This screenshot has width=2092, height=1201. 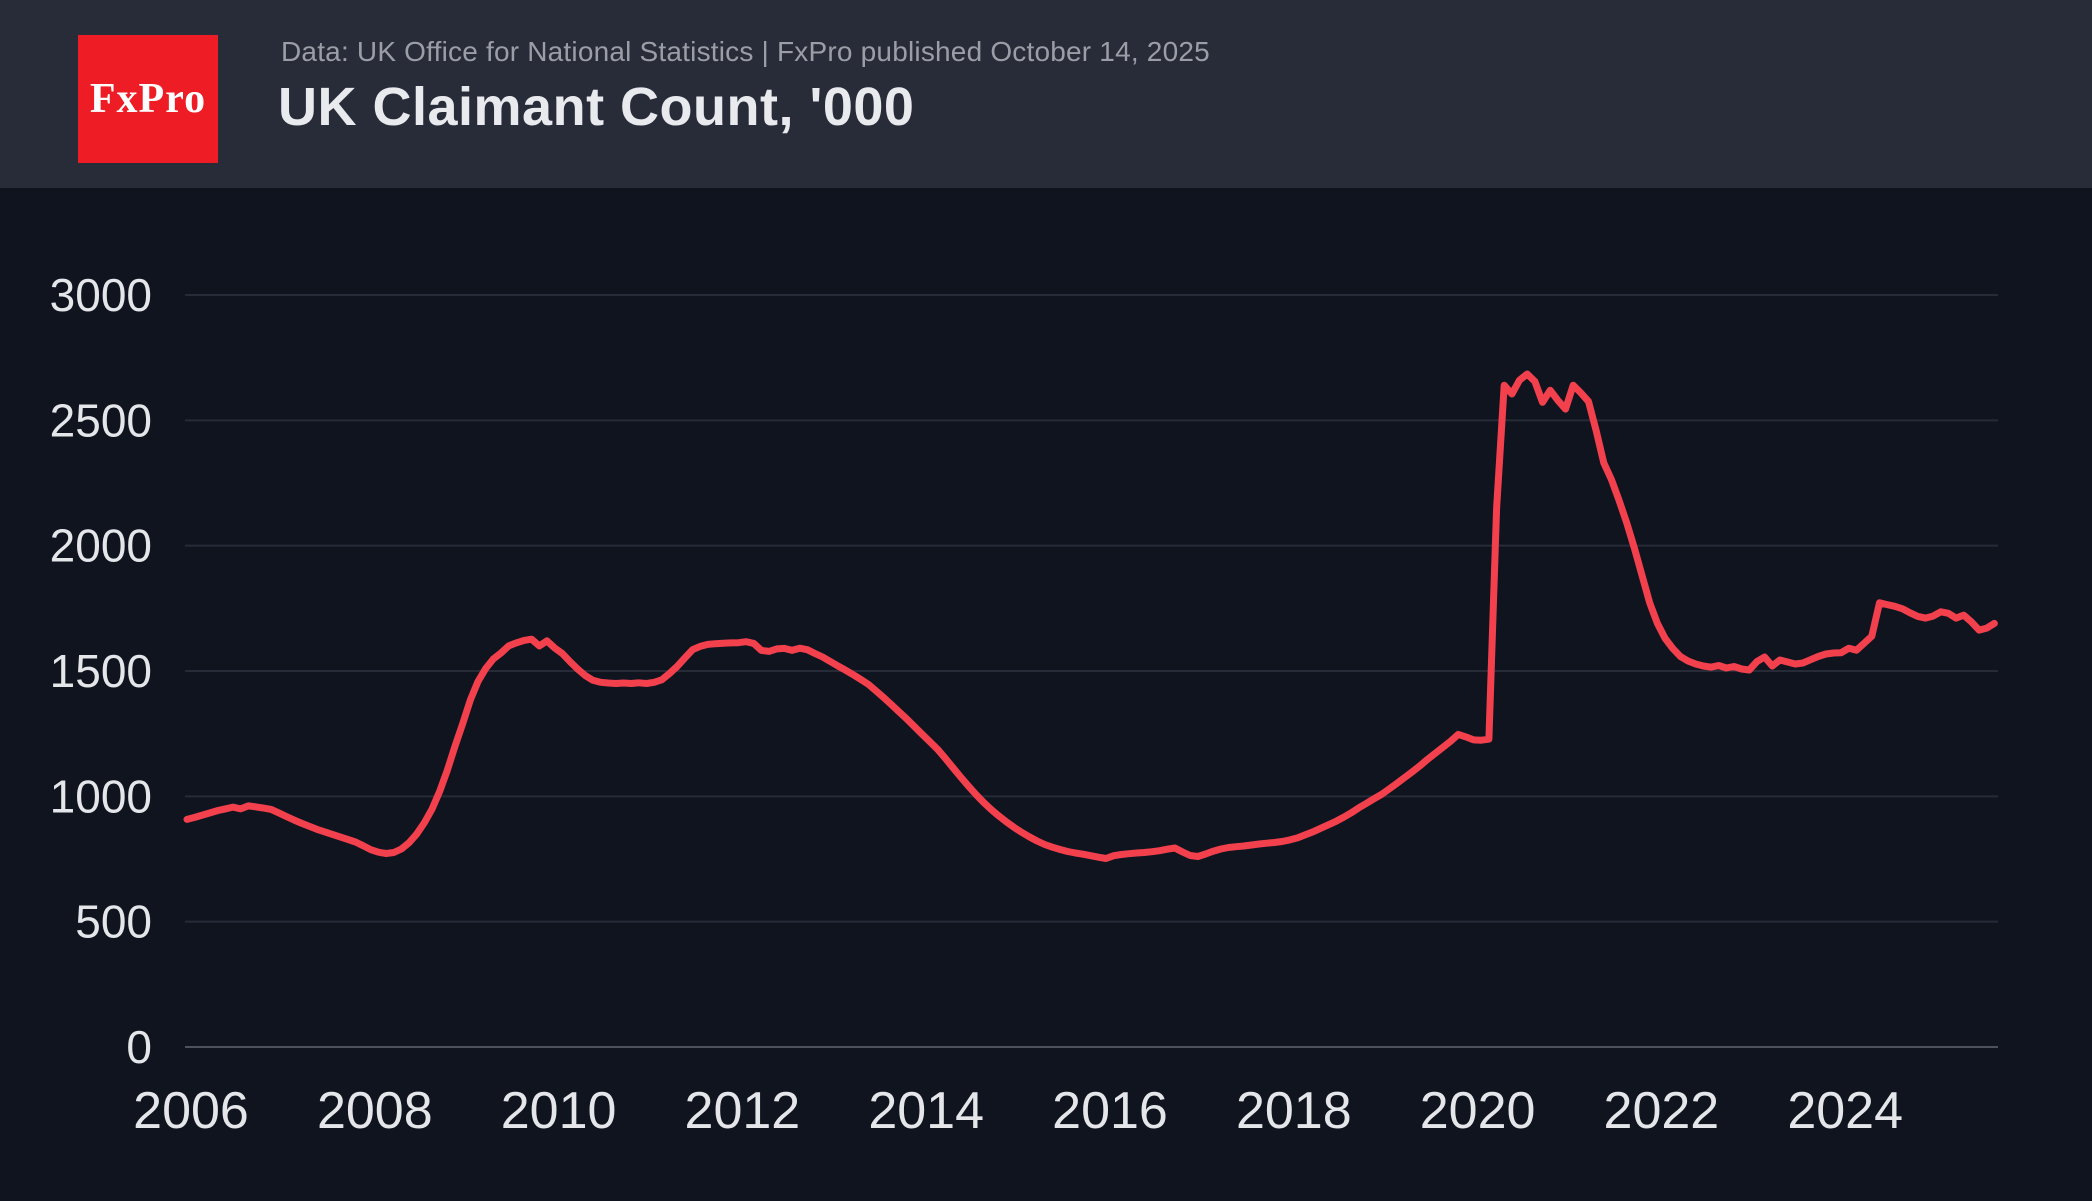 What do you see at coordinates (596, 107) in the screenshot?
I see `page-title: UK Claimant Count, '000` at bounding box center [596, 107].